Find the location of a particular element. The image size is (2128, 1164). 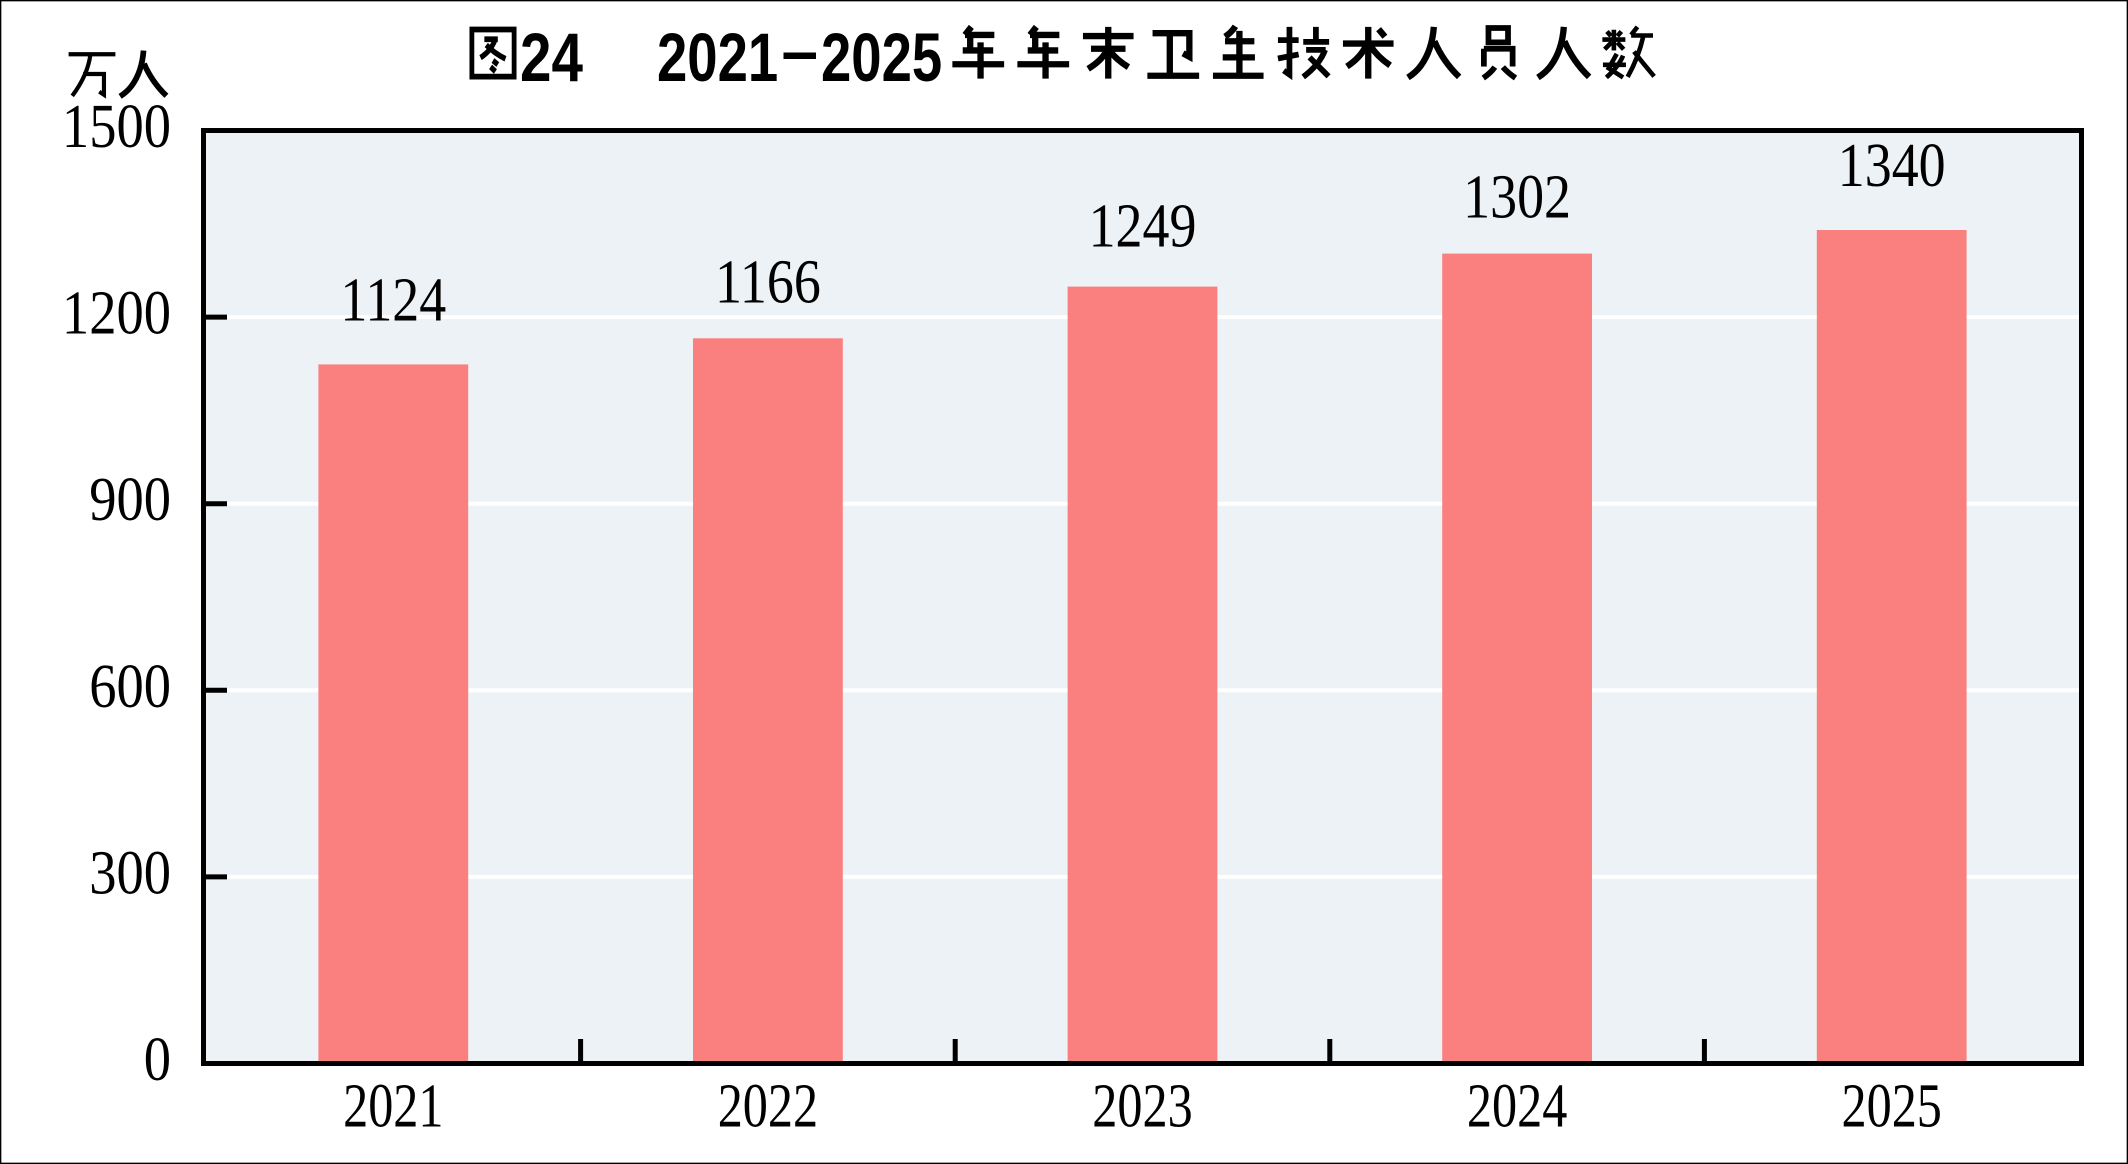

svg-text: 1249 is located at coordinates (1143, 225).